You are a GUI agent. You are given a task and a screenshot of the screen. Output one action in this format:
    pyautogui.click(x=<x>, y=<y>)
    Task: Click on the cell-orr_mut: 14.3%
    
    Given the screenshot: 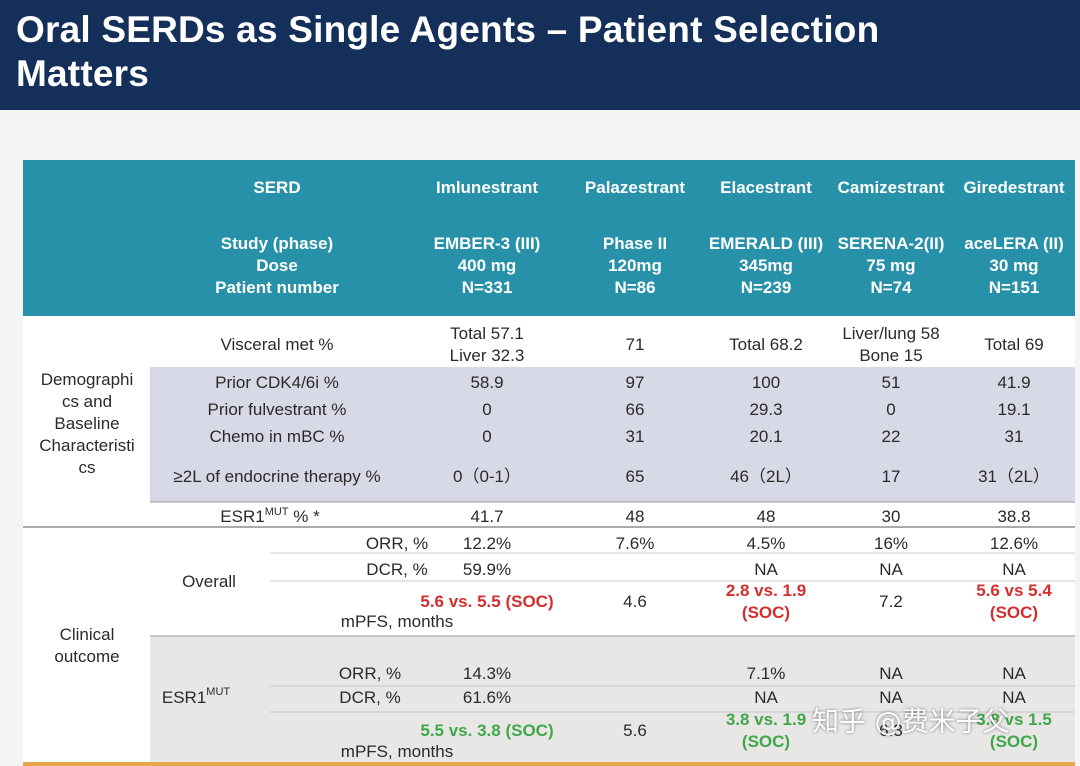 What is the action you would take?
    pyautogui.click(x=487, y=673)
    